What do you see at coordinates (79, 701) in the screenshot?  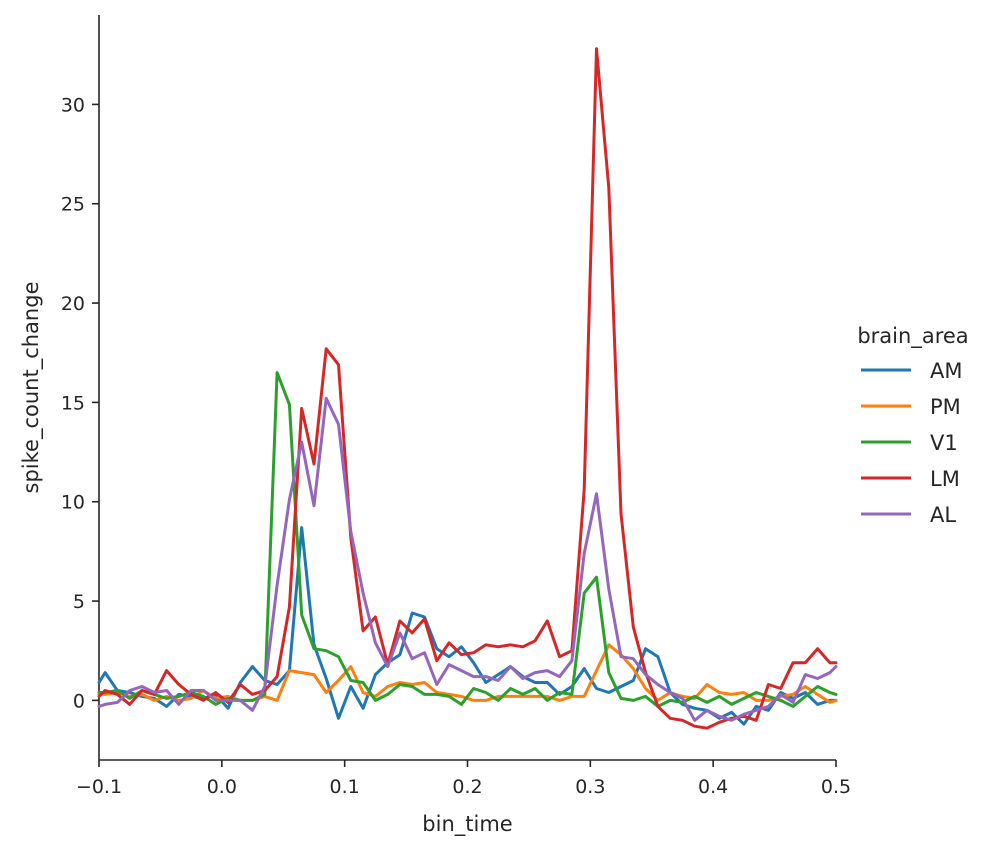 I see `y-tick-label: 0` at bounding box center [79, 701].